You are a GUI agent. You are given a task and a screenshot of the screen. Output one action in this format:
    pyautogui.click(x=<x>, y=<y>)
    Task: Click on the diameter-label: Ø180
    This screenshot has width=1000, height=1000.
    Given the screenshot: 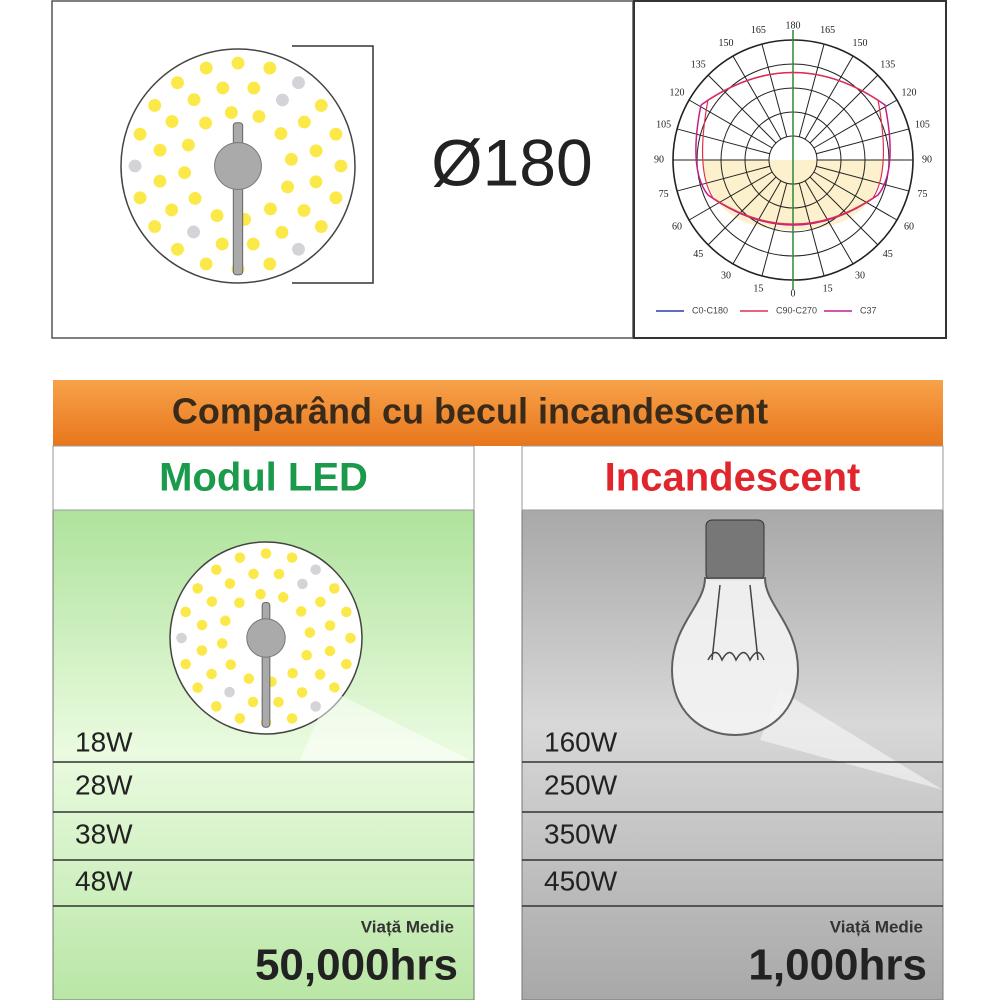 What is the action you would take?
    pyautogui.click(x=511, y=162)
    